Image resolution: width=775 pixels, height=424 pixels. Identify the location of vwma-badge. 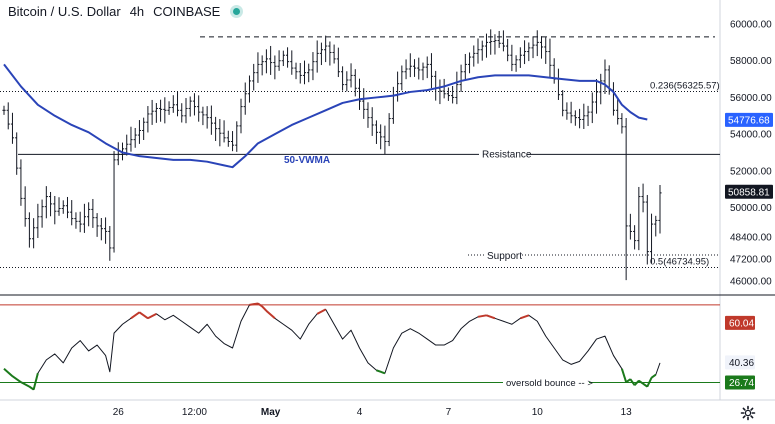
(749, 119).